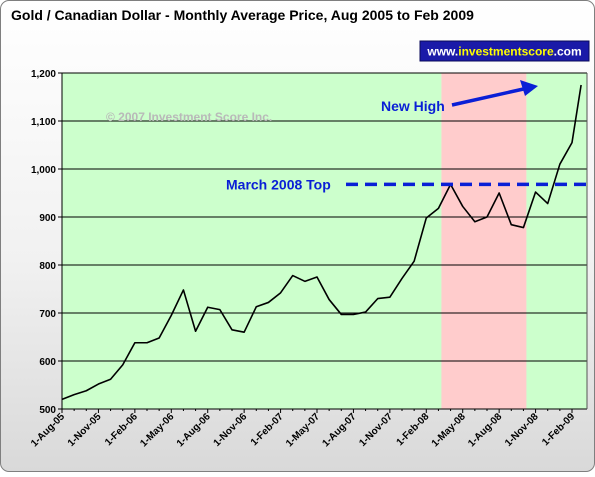 This screenshot has height=477, width=595. I want to click on x-tick-label: 1-Aug-06, so click(194, 430).